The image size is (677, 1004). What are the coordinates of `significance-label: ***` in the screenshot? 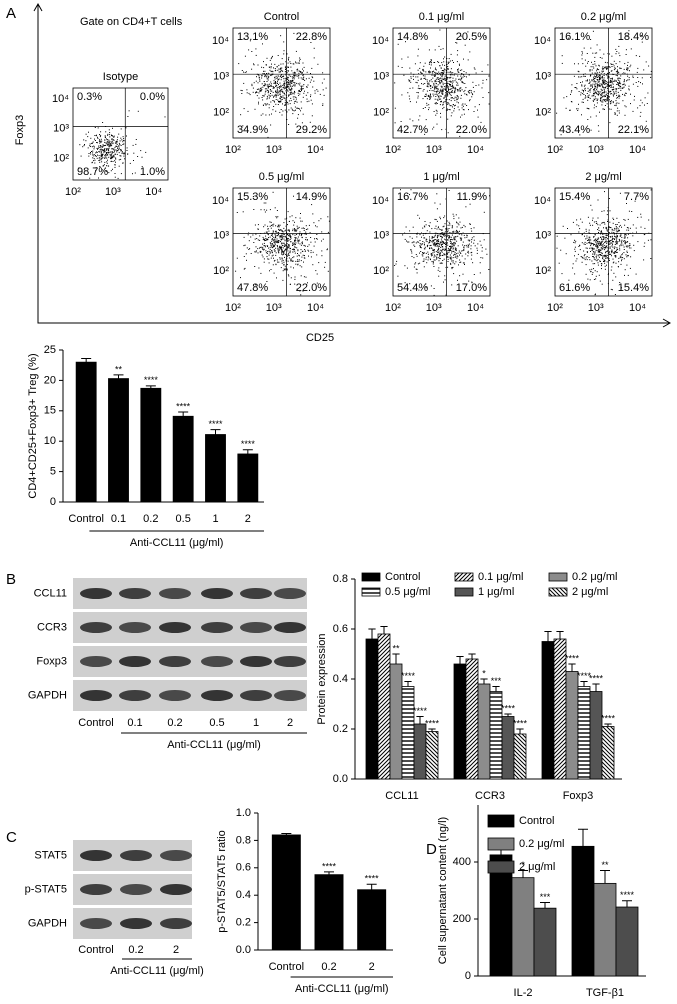 It's located at (545, 897).